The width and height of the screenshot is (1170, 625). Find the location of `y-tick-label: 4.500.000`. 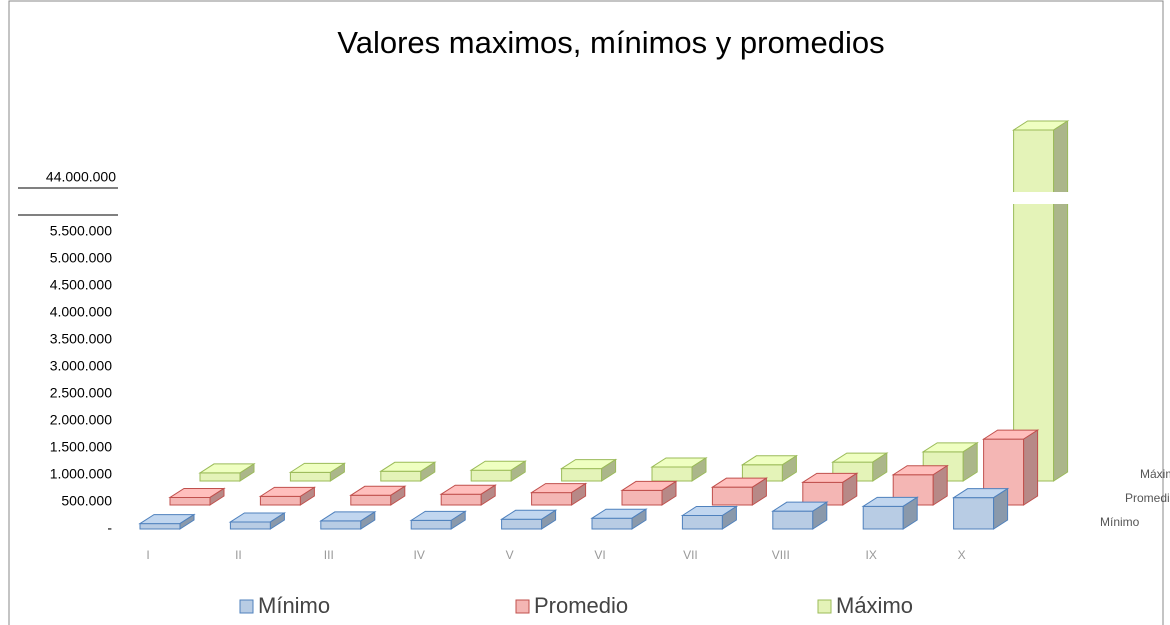

y-tick-label: 4.500.000 is located at coordinates (81, 285).